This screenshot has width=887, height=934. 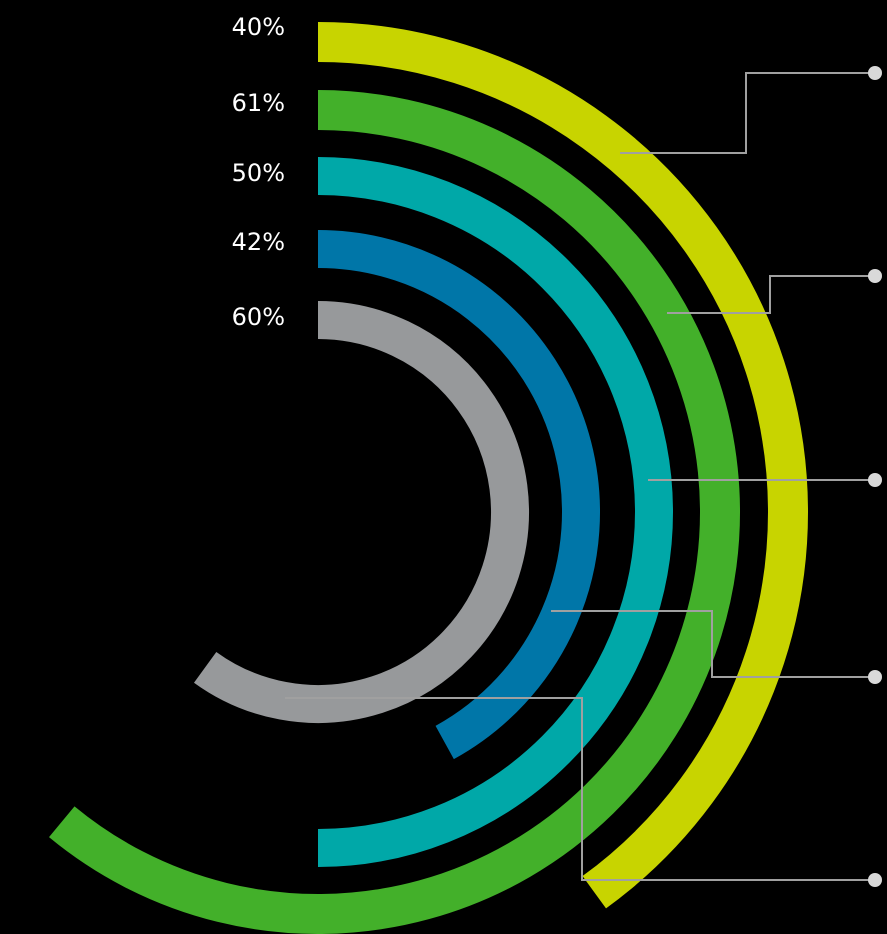 I want to click on value-labels-group: 40% 61% 50% 42% 60%, so click(x=258, y=172).